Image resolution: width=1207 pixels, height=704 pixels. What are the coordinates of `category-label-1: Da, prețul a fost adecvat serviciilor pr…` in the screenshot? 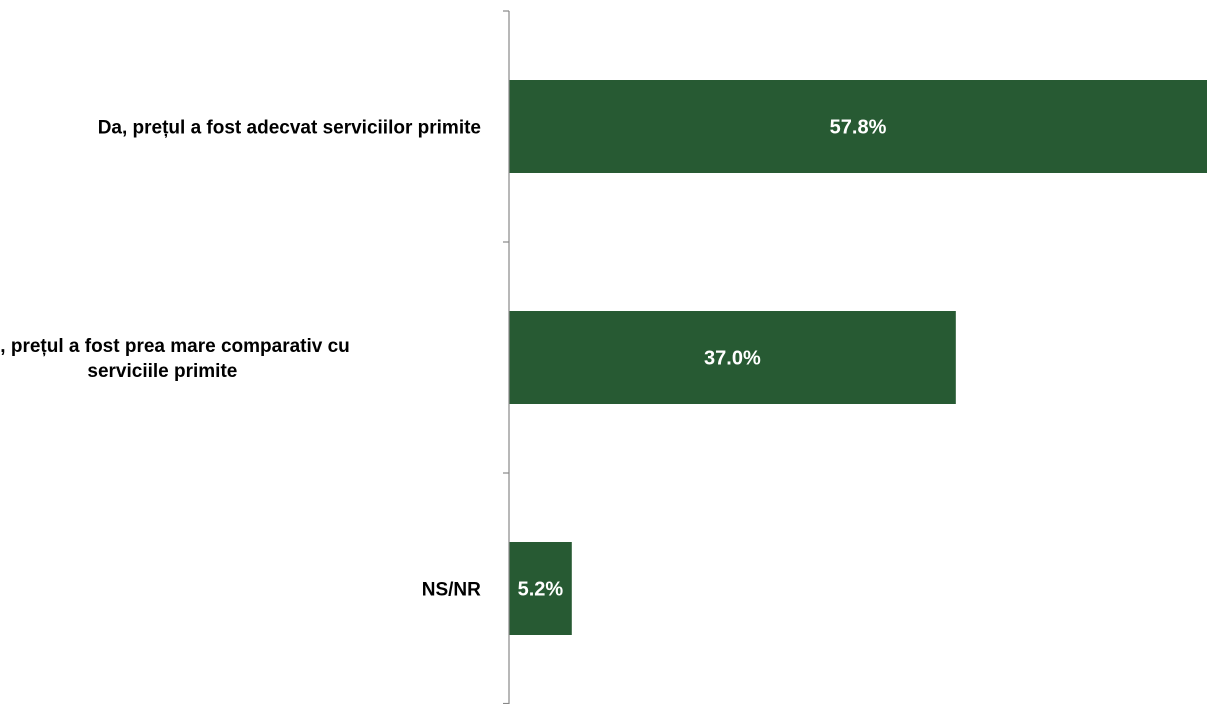 It's located at (289, 128).